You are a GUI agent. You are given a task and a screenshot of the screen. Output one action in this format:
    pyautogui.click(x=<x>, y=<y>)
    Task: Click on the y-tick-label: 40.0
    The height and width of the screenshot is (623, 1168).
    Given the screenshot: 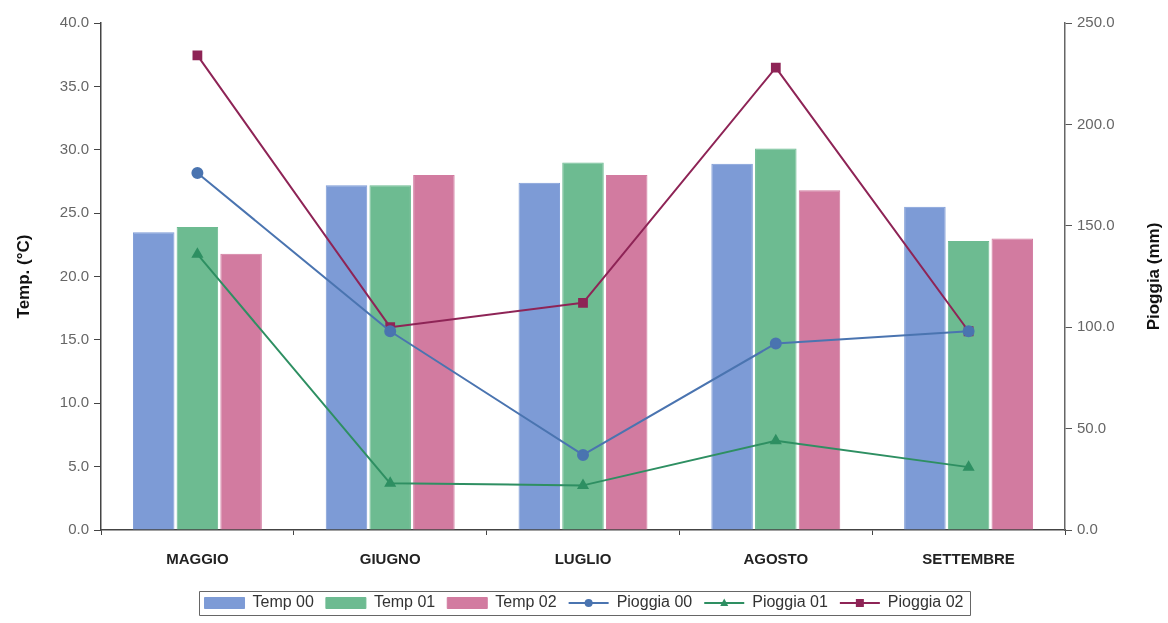 What is the action you would take?
    pyautogui.click(x=74, y=22)
    